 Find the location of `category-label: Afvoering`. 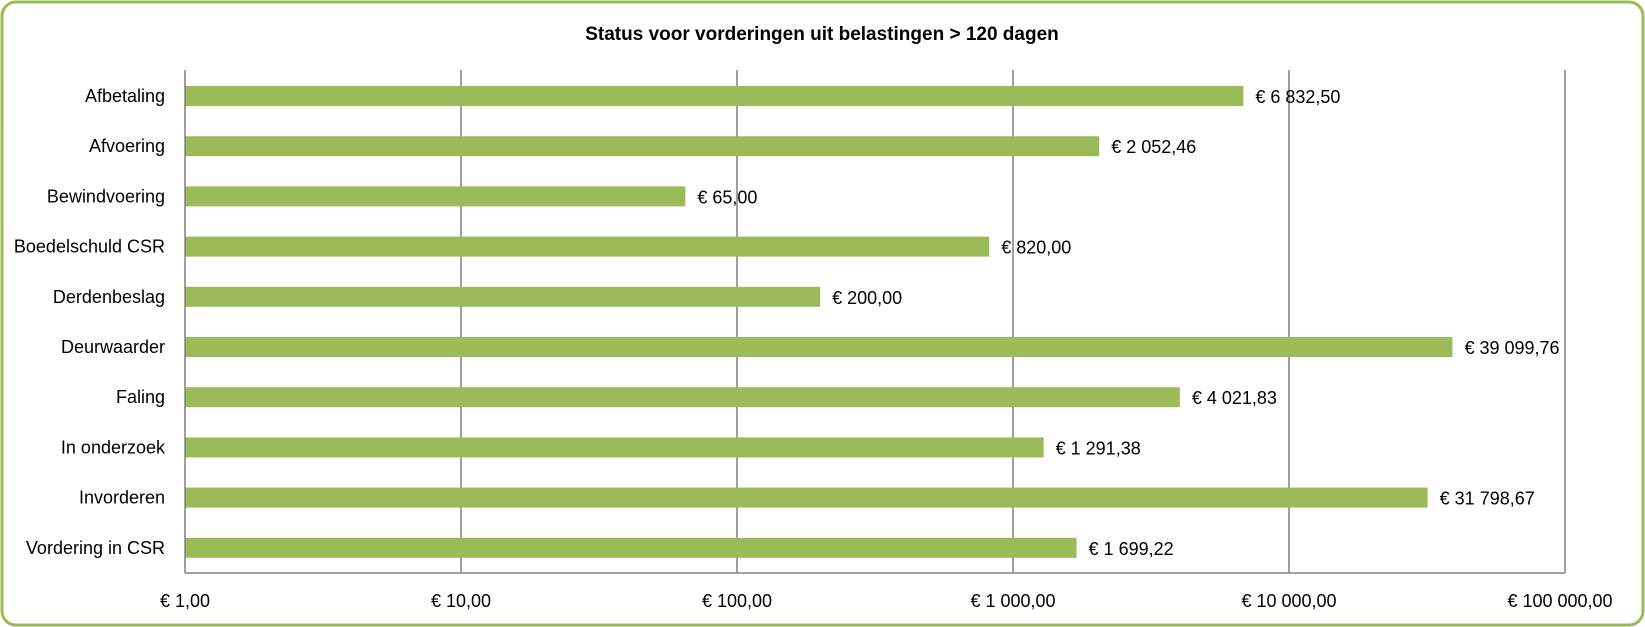

category-label: Afvoering is located at coordinates (127, 146).